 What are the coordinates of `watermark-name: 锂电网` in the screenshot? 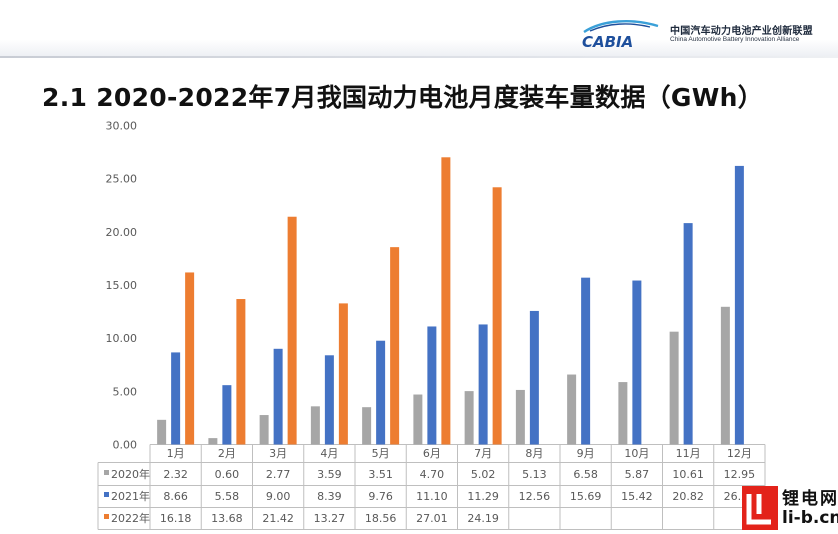 It's located at (810, 499).